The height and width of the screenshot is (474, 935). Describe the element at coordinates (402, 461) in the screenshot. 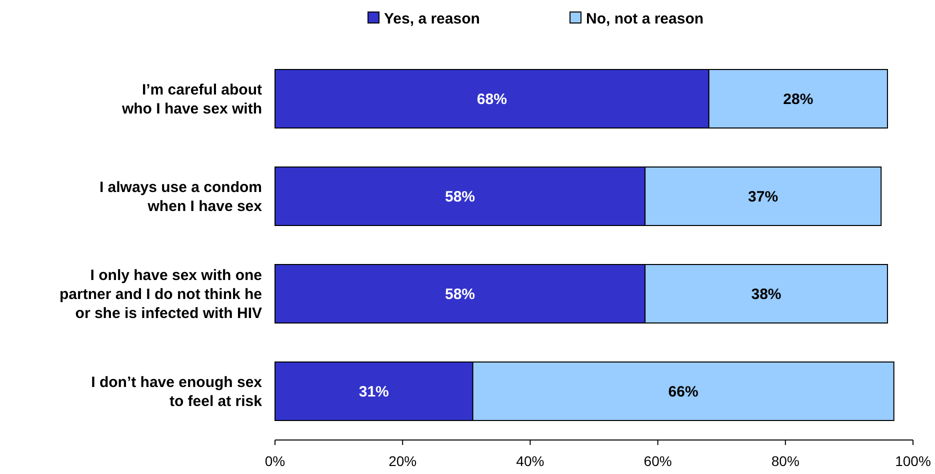

I see `x-tick-label: 20%` at that location.